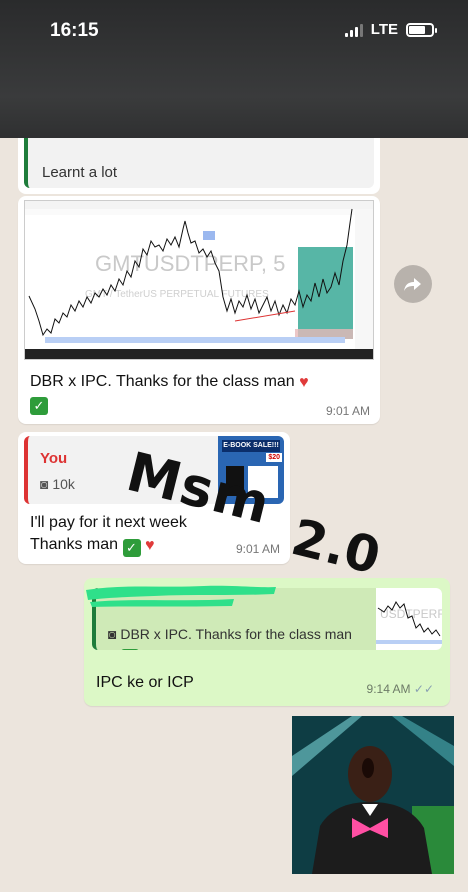 Image resolution: width=468 pixels, height=892 pixels. Describe the element at coordinates (384, 29) in the screenshot. I see `network-label: LTE` at that location.